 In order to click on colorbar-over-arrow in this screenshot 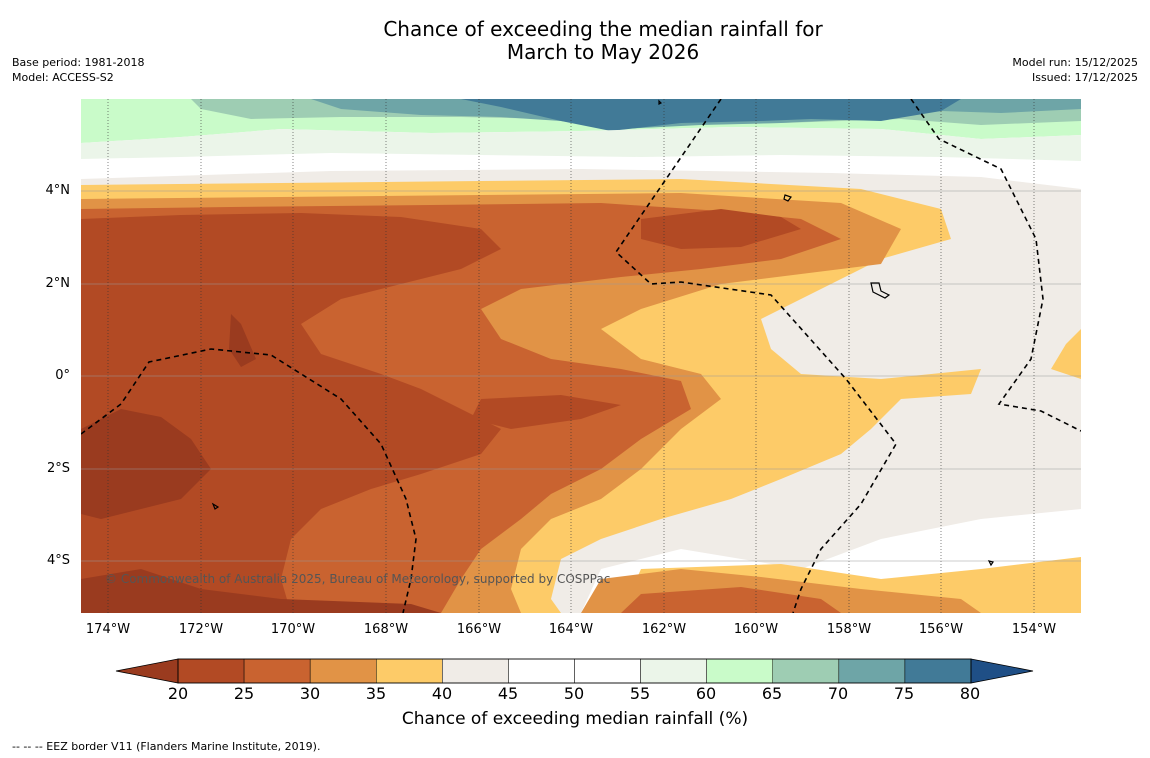, I will do `click(1002, 671)`.